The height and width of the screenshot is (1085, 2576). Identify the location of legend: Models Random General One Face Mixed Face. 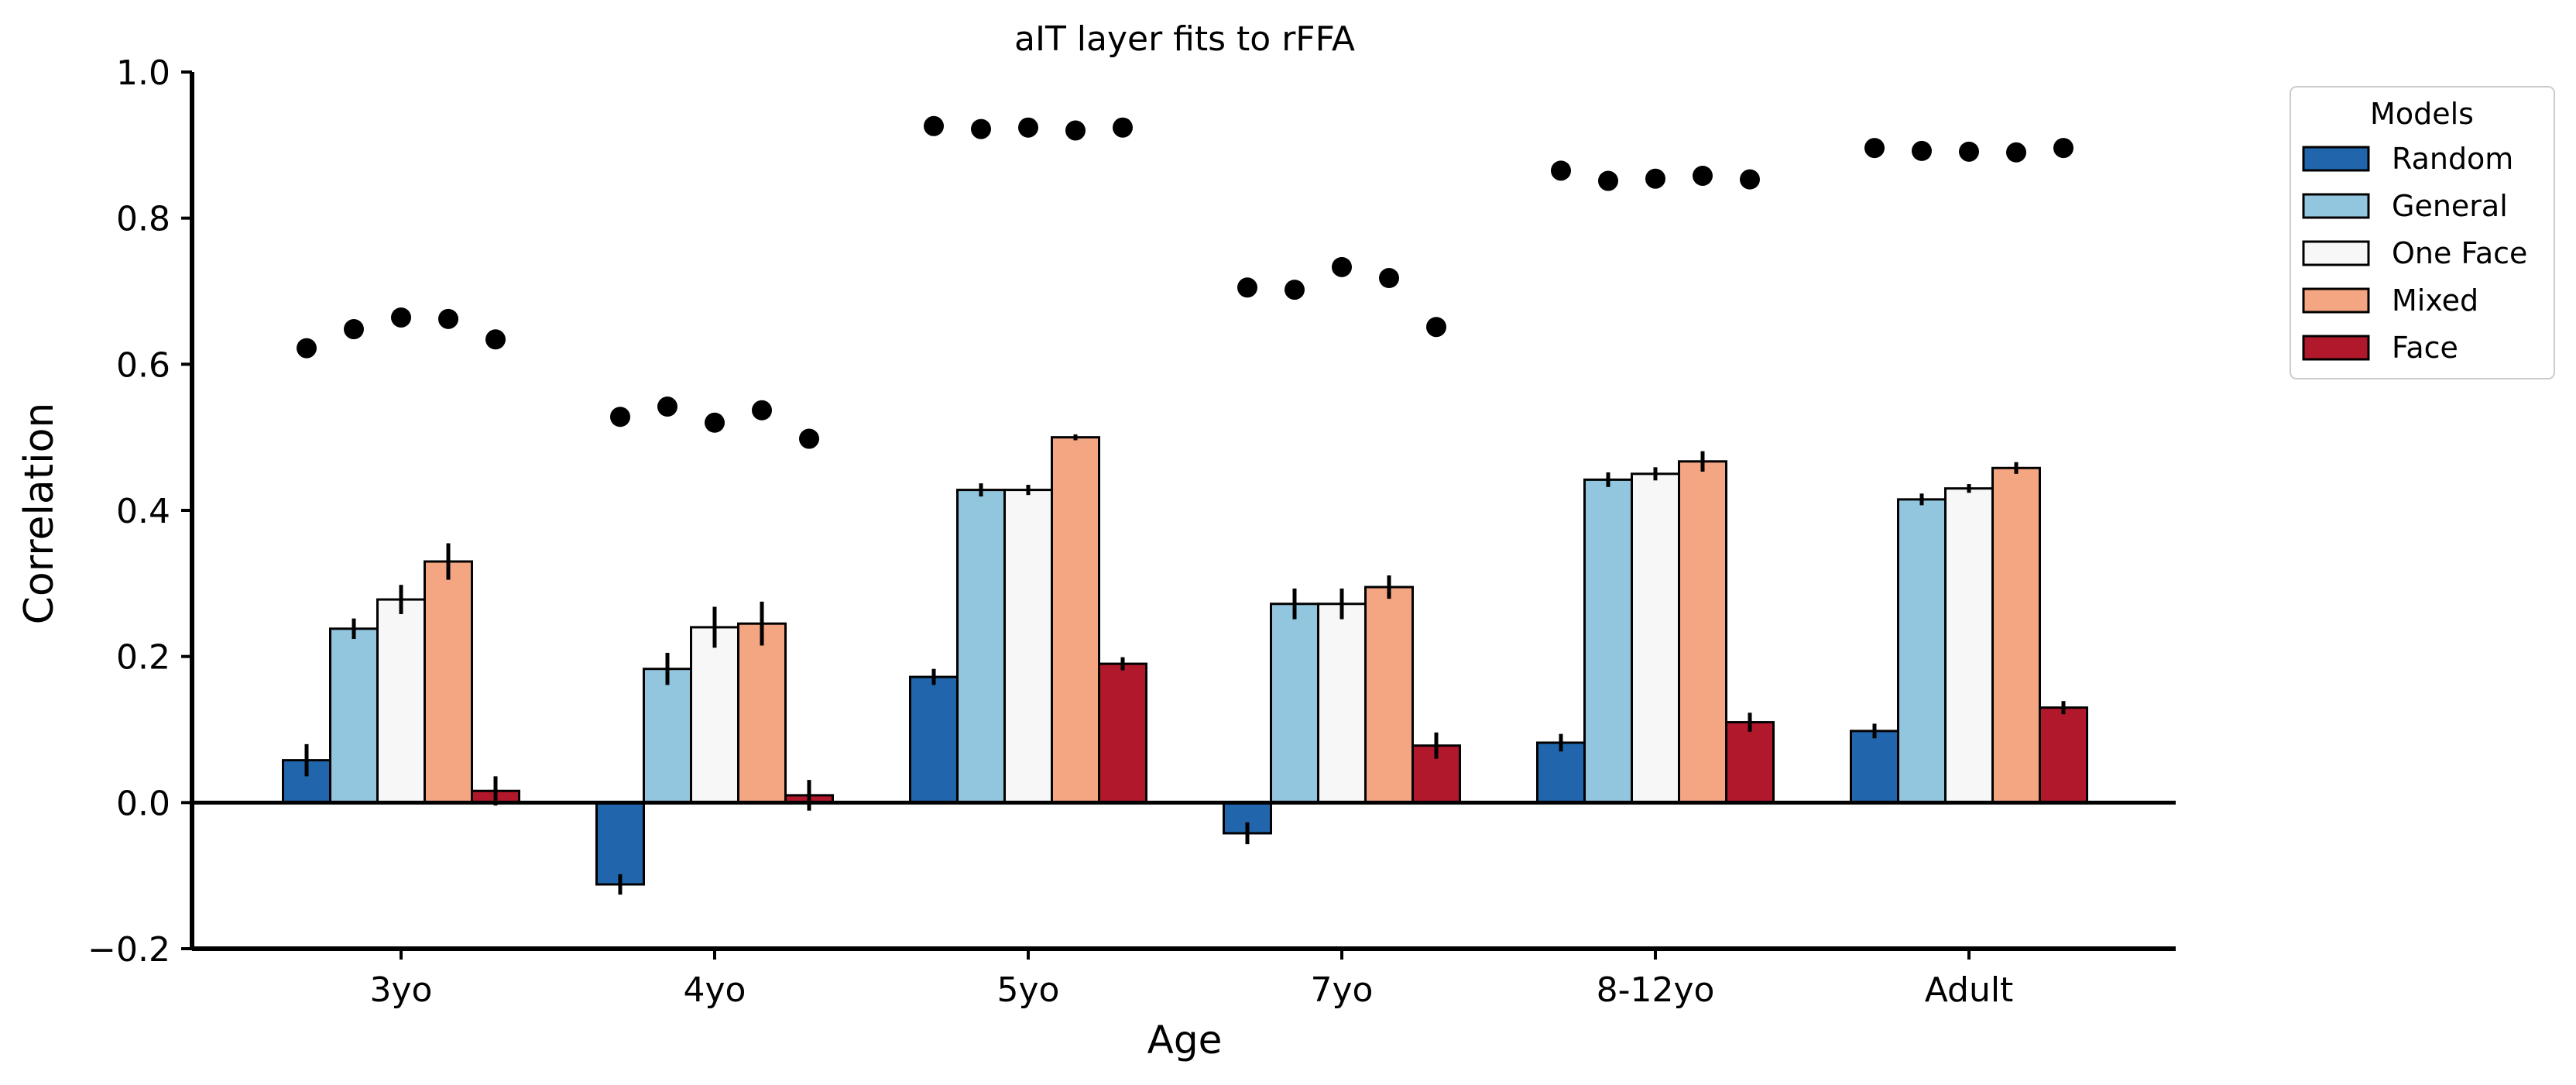
(2422, 233).